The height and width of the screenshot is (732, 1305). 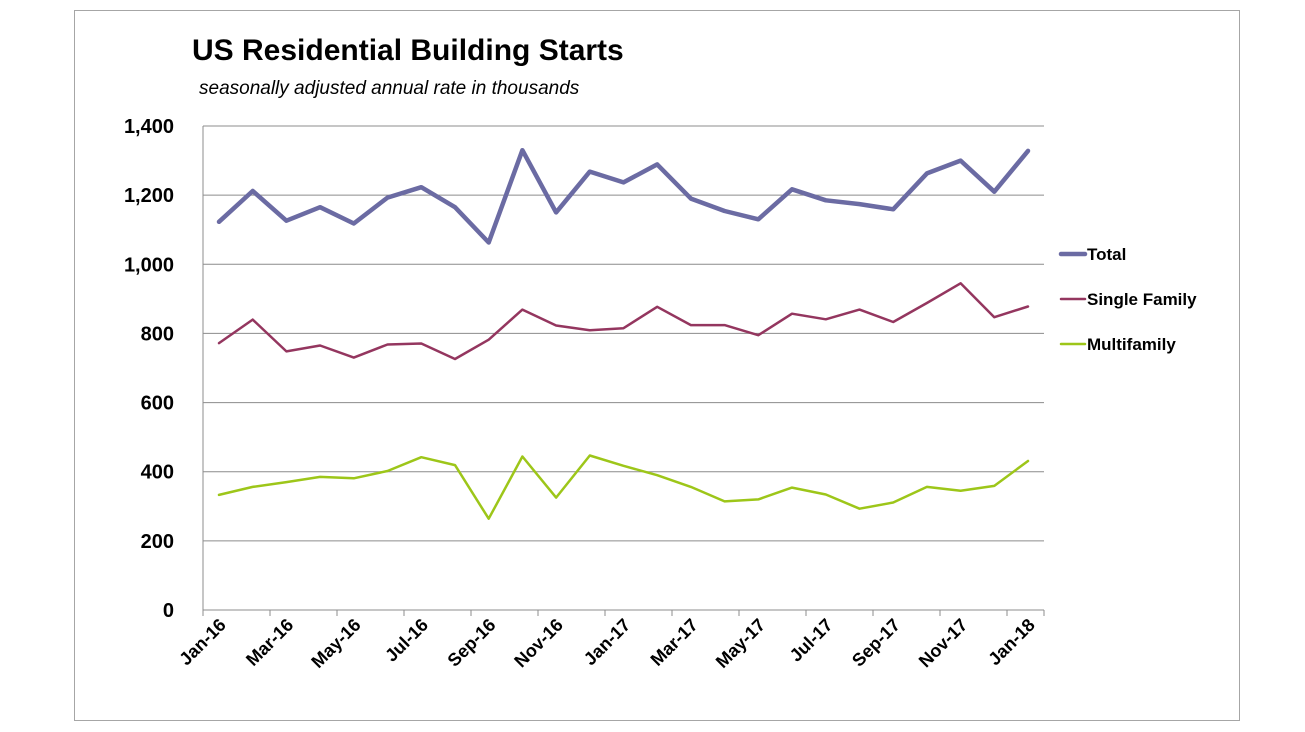 What do you see at coordinates (1011, 642) in the screenshot?
I see `x-tick-label: Jan-18` at bounding box center [1011, 642].